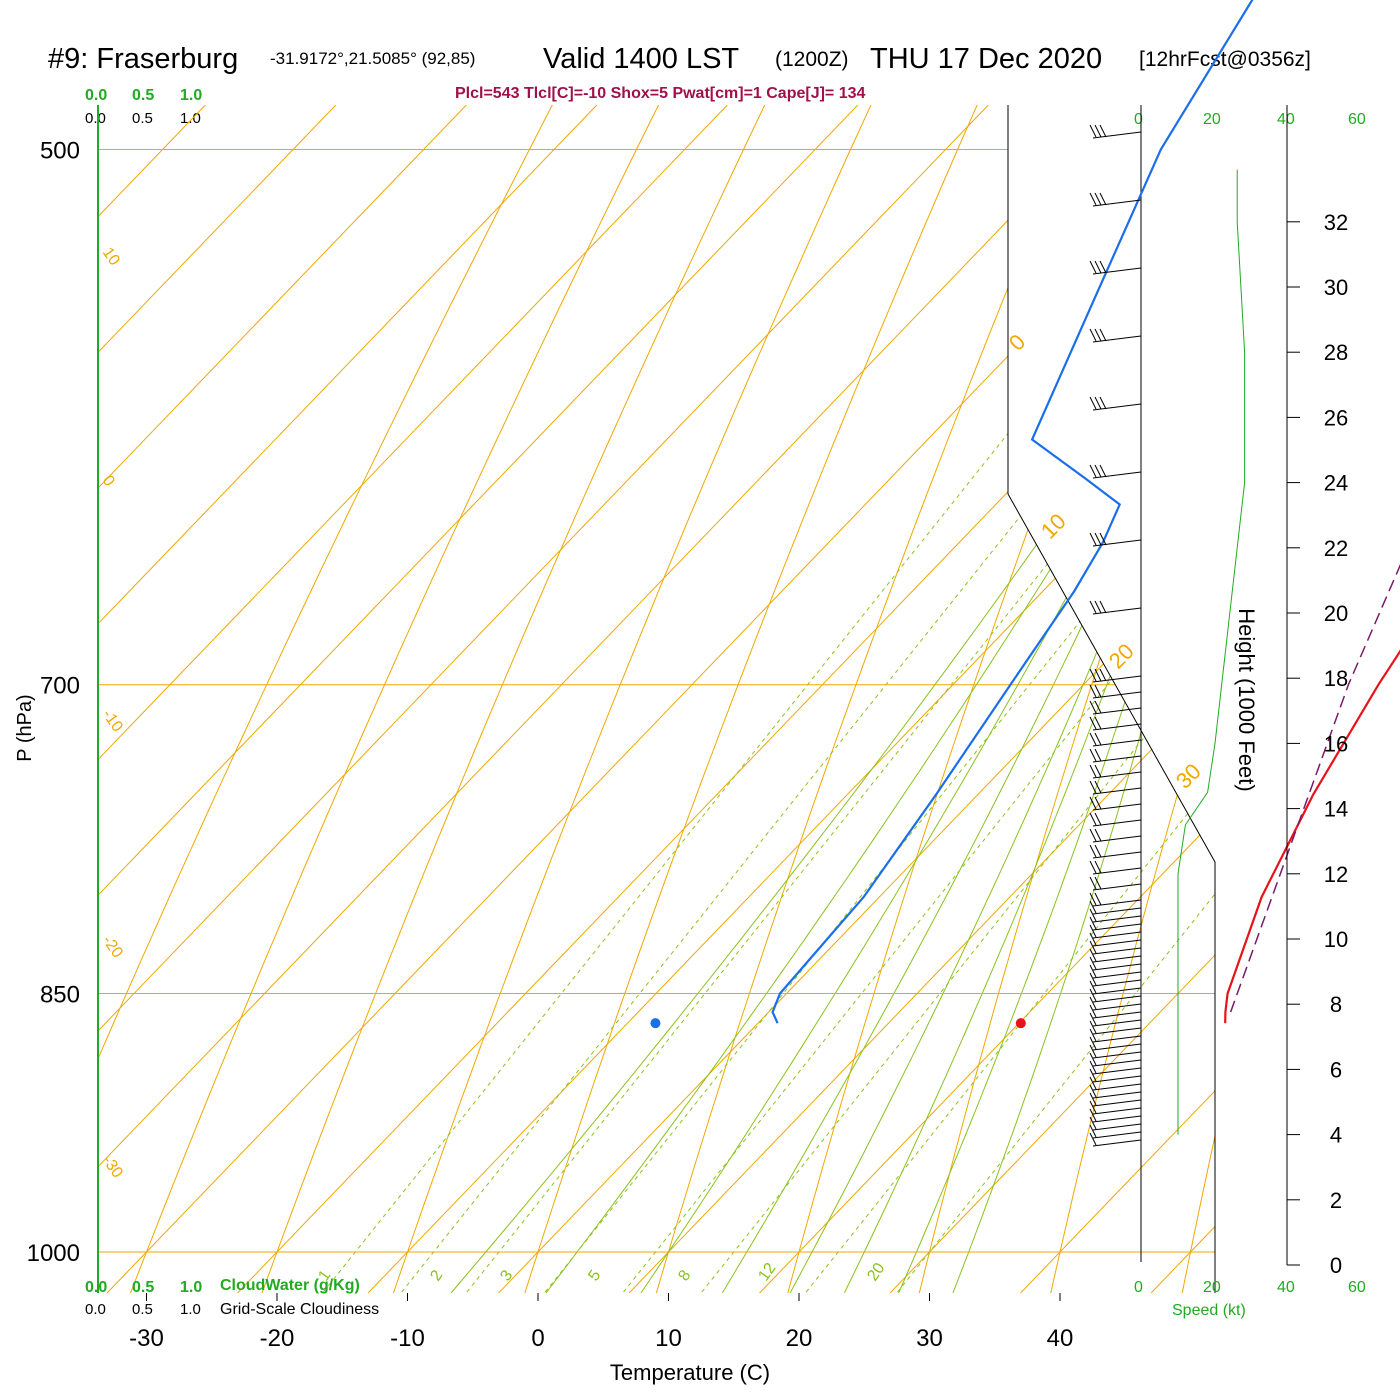 This screenshot has width=1400, height=1400. Describe the element at coordinates (668, 1338) in the screenshot. I see `x-tick-label: 10` at that location.